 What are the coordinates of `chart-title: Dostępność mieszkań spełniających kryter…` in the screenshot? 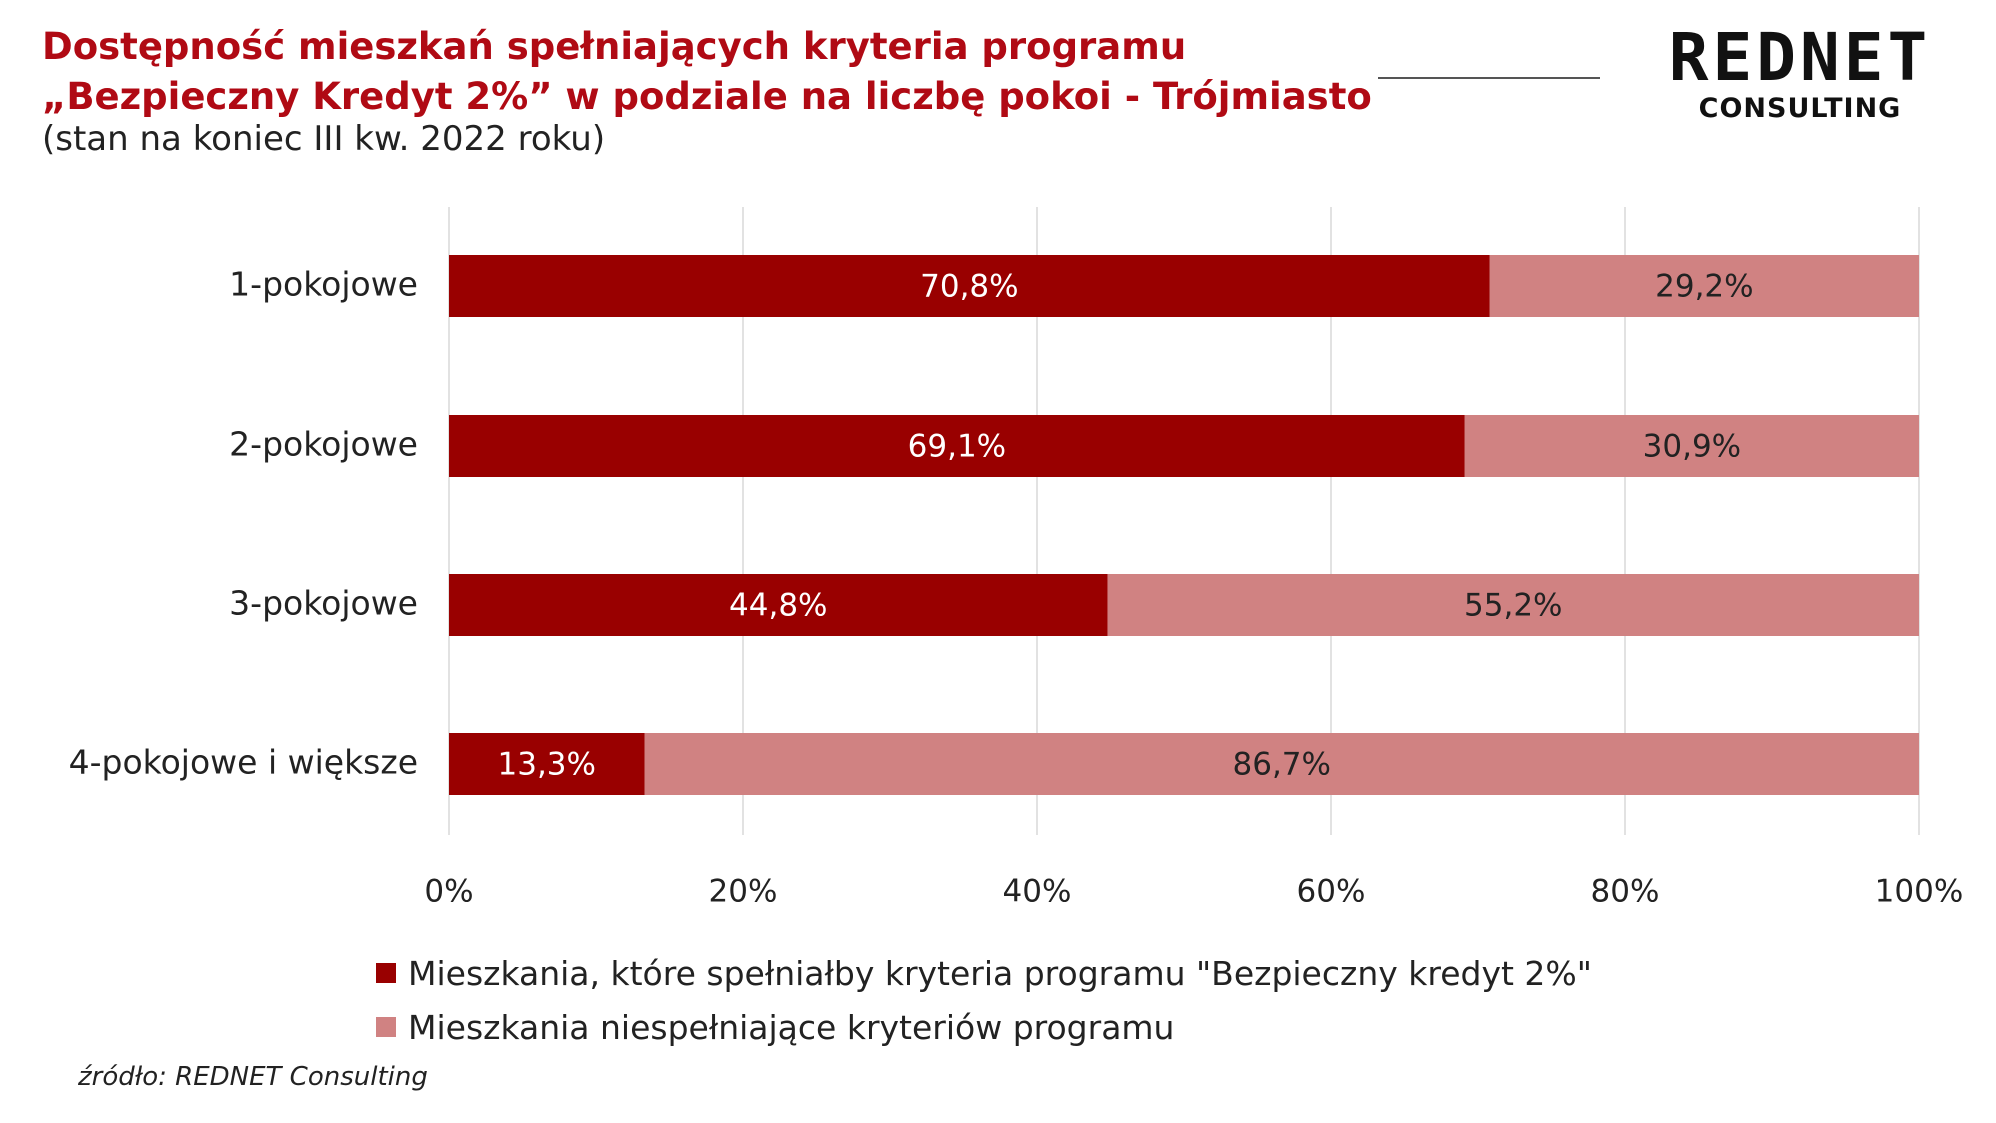 It's located at (707, 71).